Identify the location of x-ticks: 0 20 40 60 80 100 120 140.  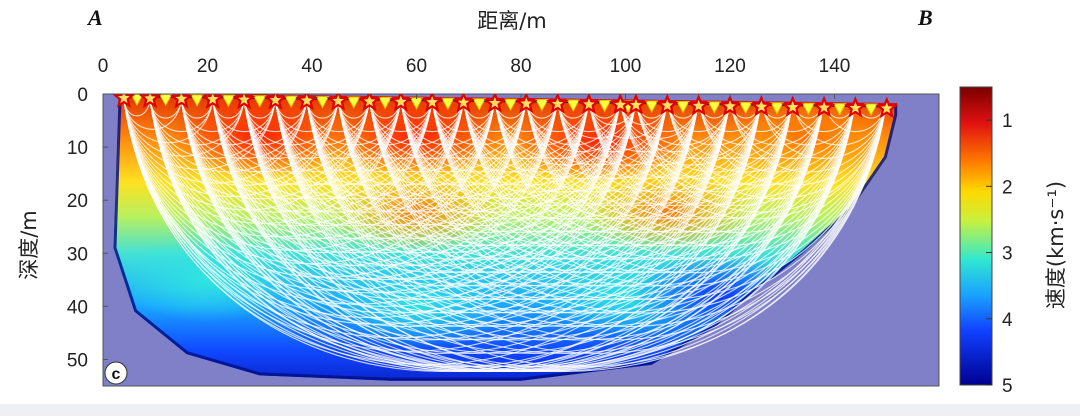
(474, 77).